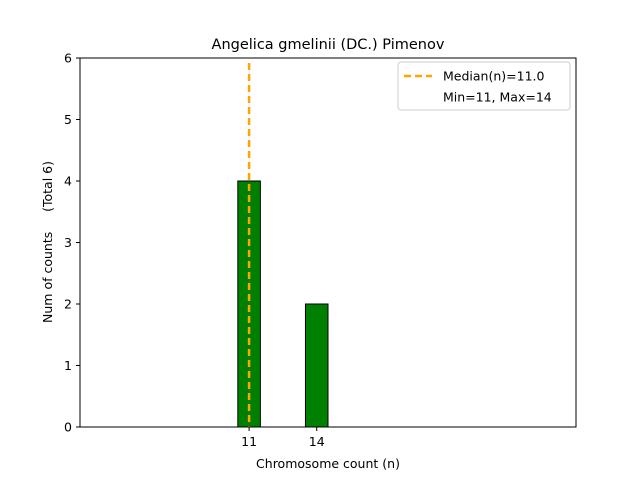 This screenshot has height=480, width=640. Describe the element at coordinates (493, 76) in the screenshot. I see `legend-entry-median: Median(n)=11.0` at that location.